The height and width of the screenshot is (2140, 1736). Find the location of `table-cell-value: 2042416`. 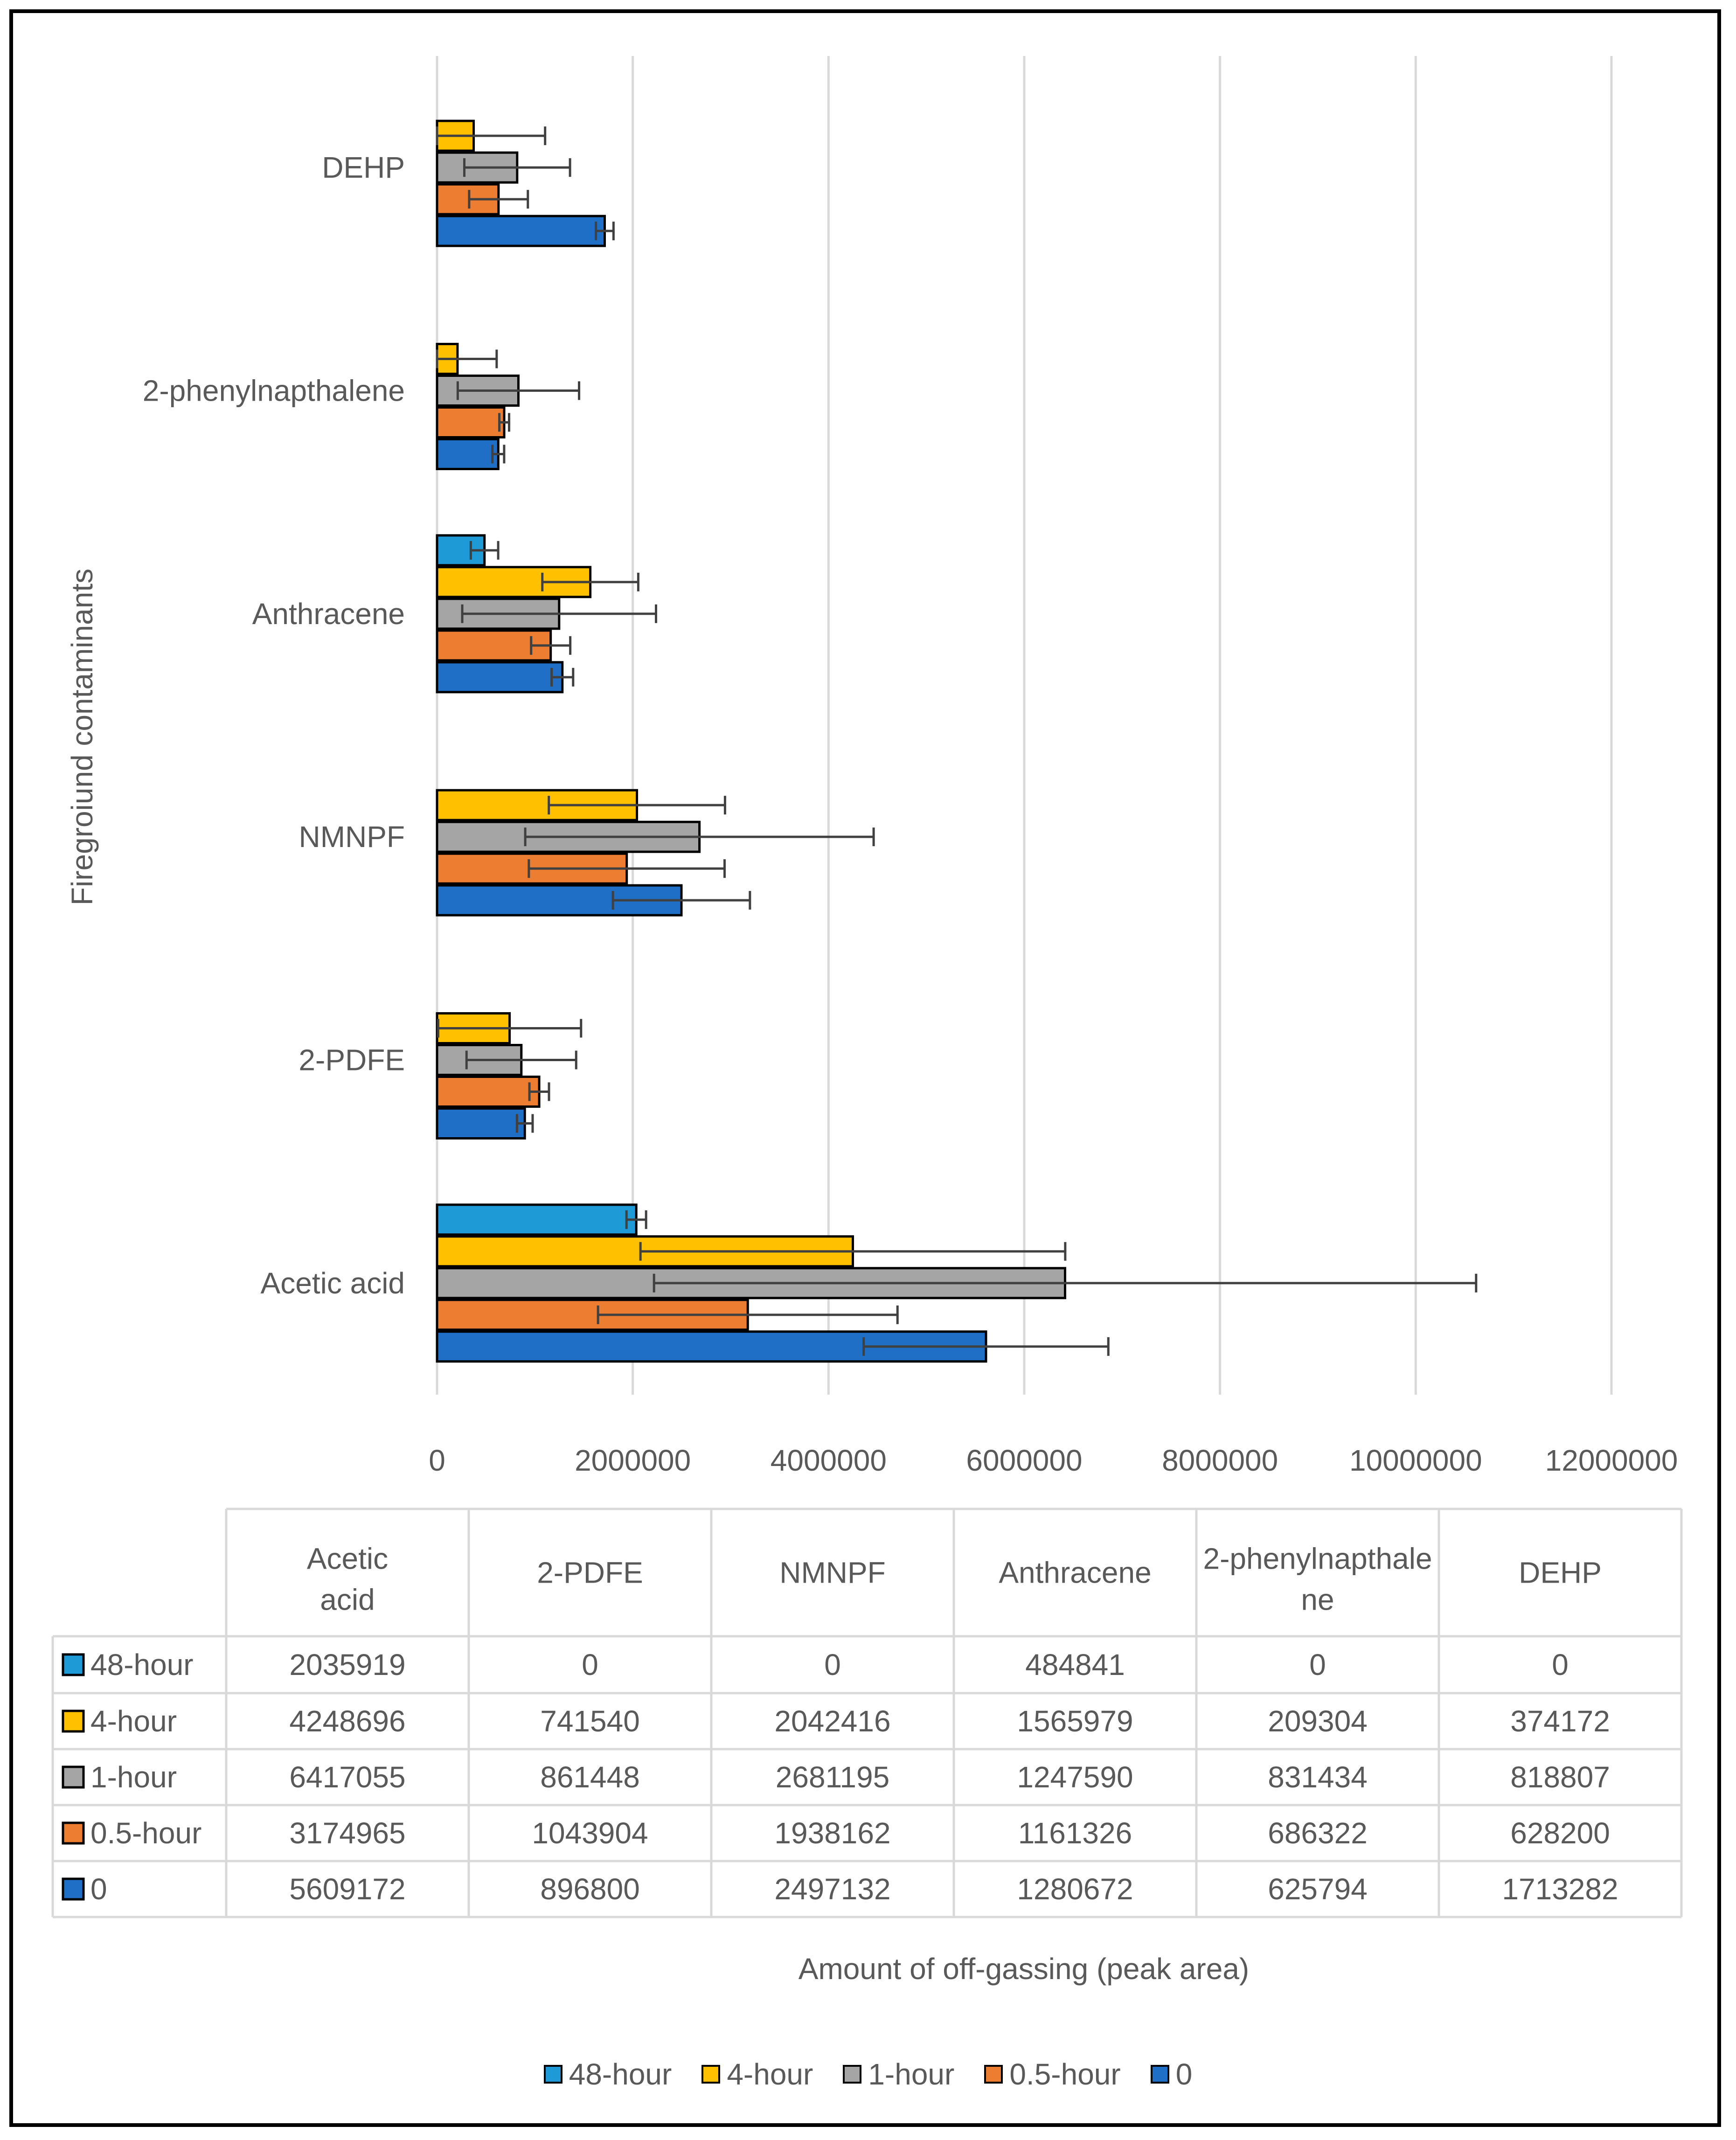

table-cell-value: 2042416 is located at coordinates (832, 1721).